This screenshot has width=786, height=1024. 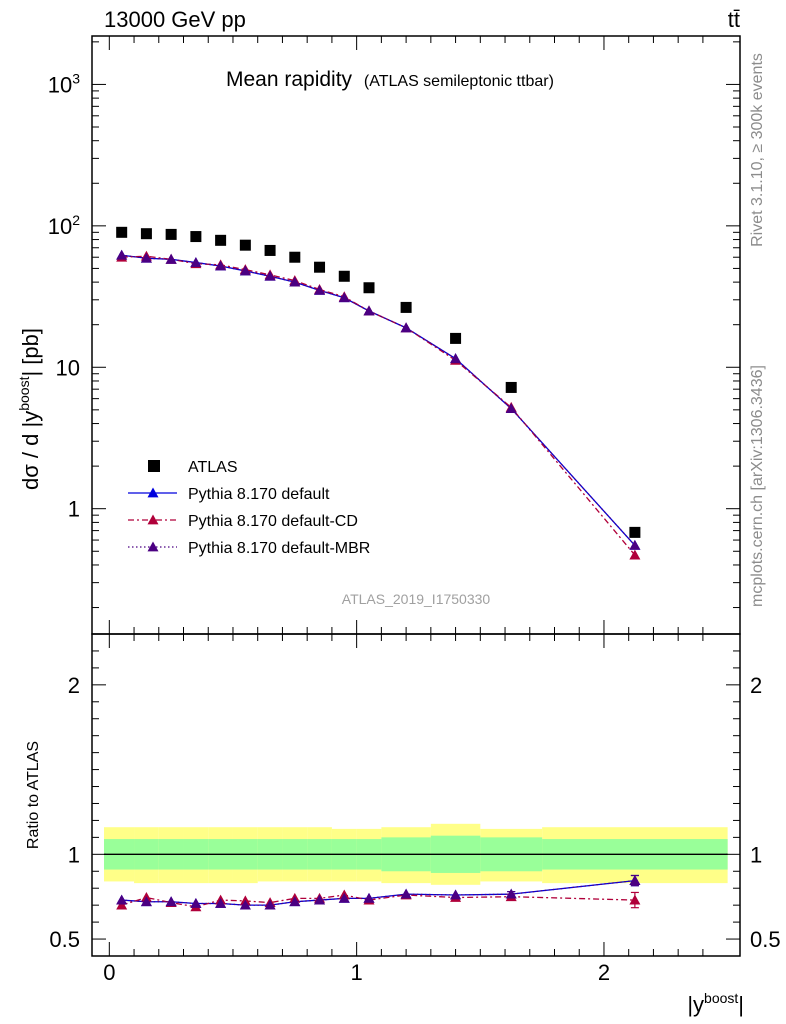 What do you see at coordinates (756, 854) in the screenshot?
I see `y-tick-label-right: 1` at bounding box center [756, 854].